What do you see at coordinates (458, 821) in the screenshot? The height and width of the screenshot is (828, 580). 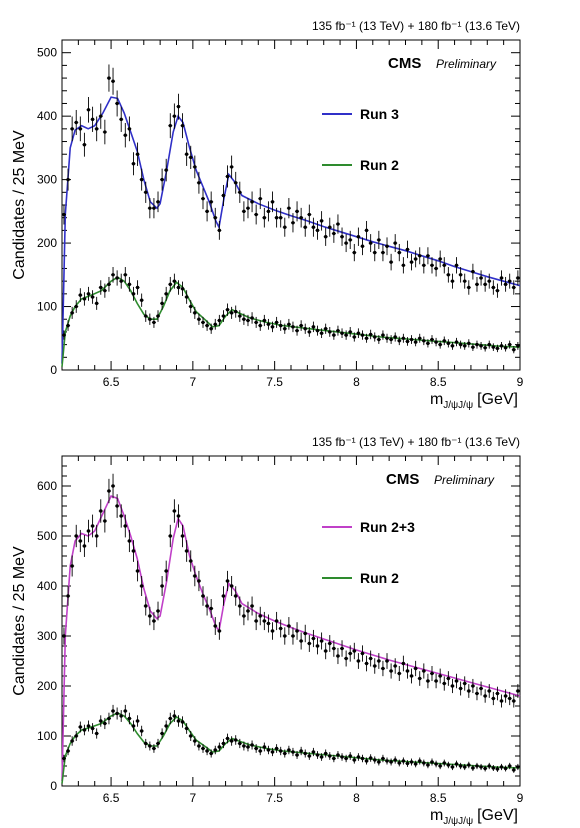 I see `x-axis-label-sub: J/ψJ/ψ` at bounding box center [458, 821].